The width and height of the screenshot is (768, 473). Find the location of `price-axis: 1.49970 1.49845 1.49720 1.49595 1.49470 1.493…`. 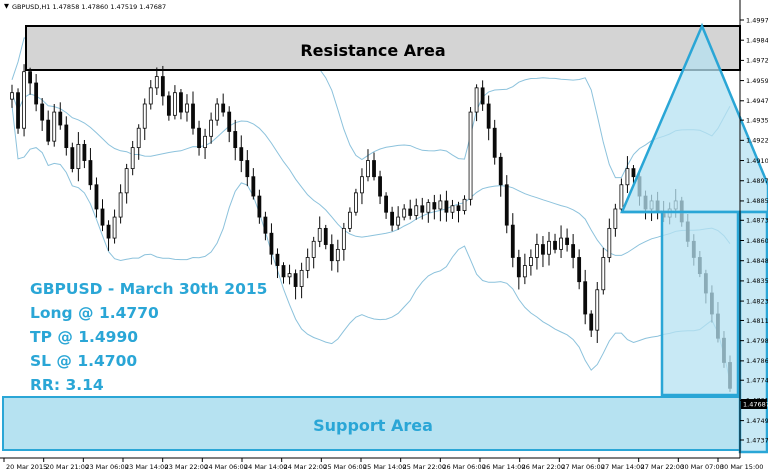

price-axis: 1.49970 1.49845 1.49720 1.49595 1.49470 1.493… is located at coordinates (754, 230).